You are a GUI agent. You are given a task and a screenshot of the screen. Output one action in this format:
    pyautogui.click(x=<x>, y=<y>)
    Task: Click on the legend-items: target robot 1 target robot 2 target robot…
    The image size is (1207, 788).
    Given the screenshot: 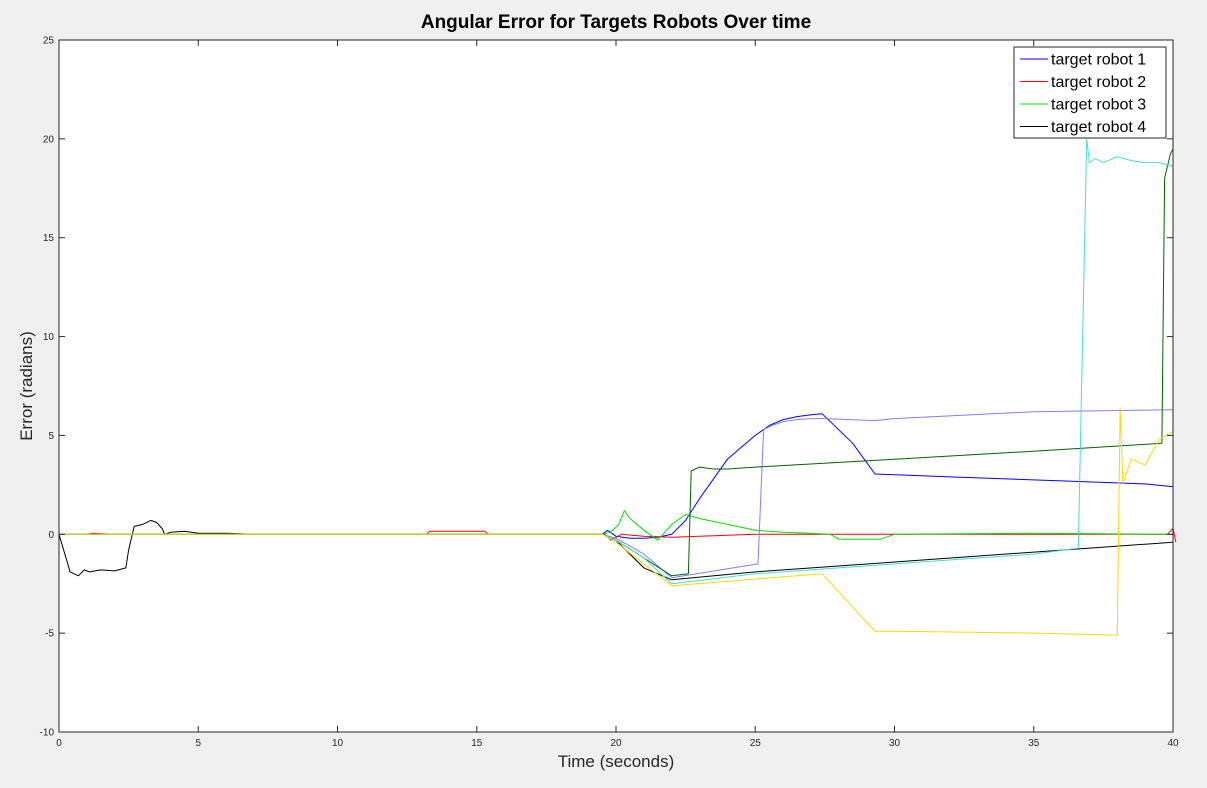 What is the action you would take?
    pyautogui.click(x=1083, y=94)
    